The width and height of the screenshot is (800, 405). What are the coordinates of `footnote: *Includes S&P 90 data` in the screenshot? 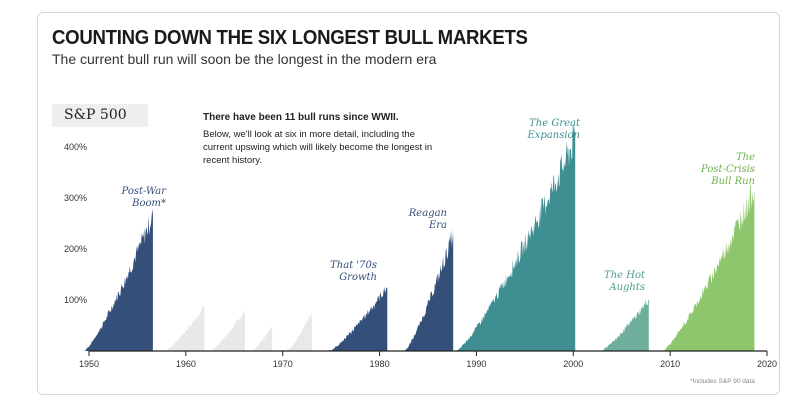 It's located at (722, 381).